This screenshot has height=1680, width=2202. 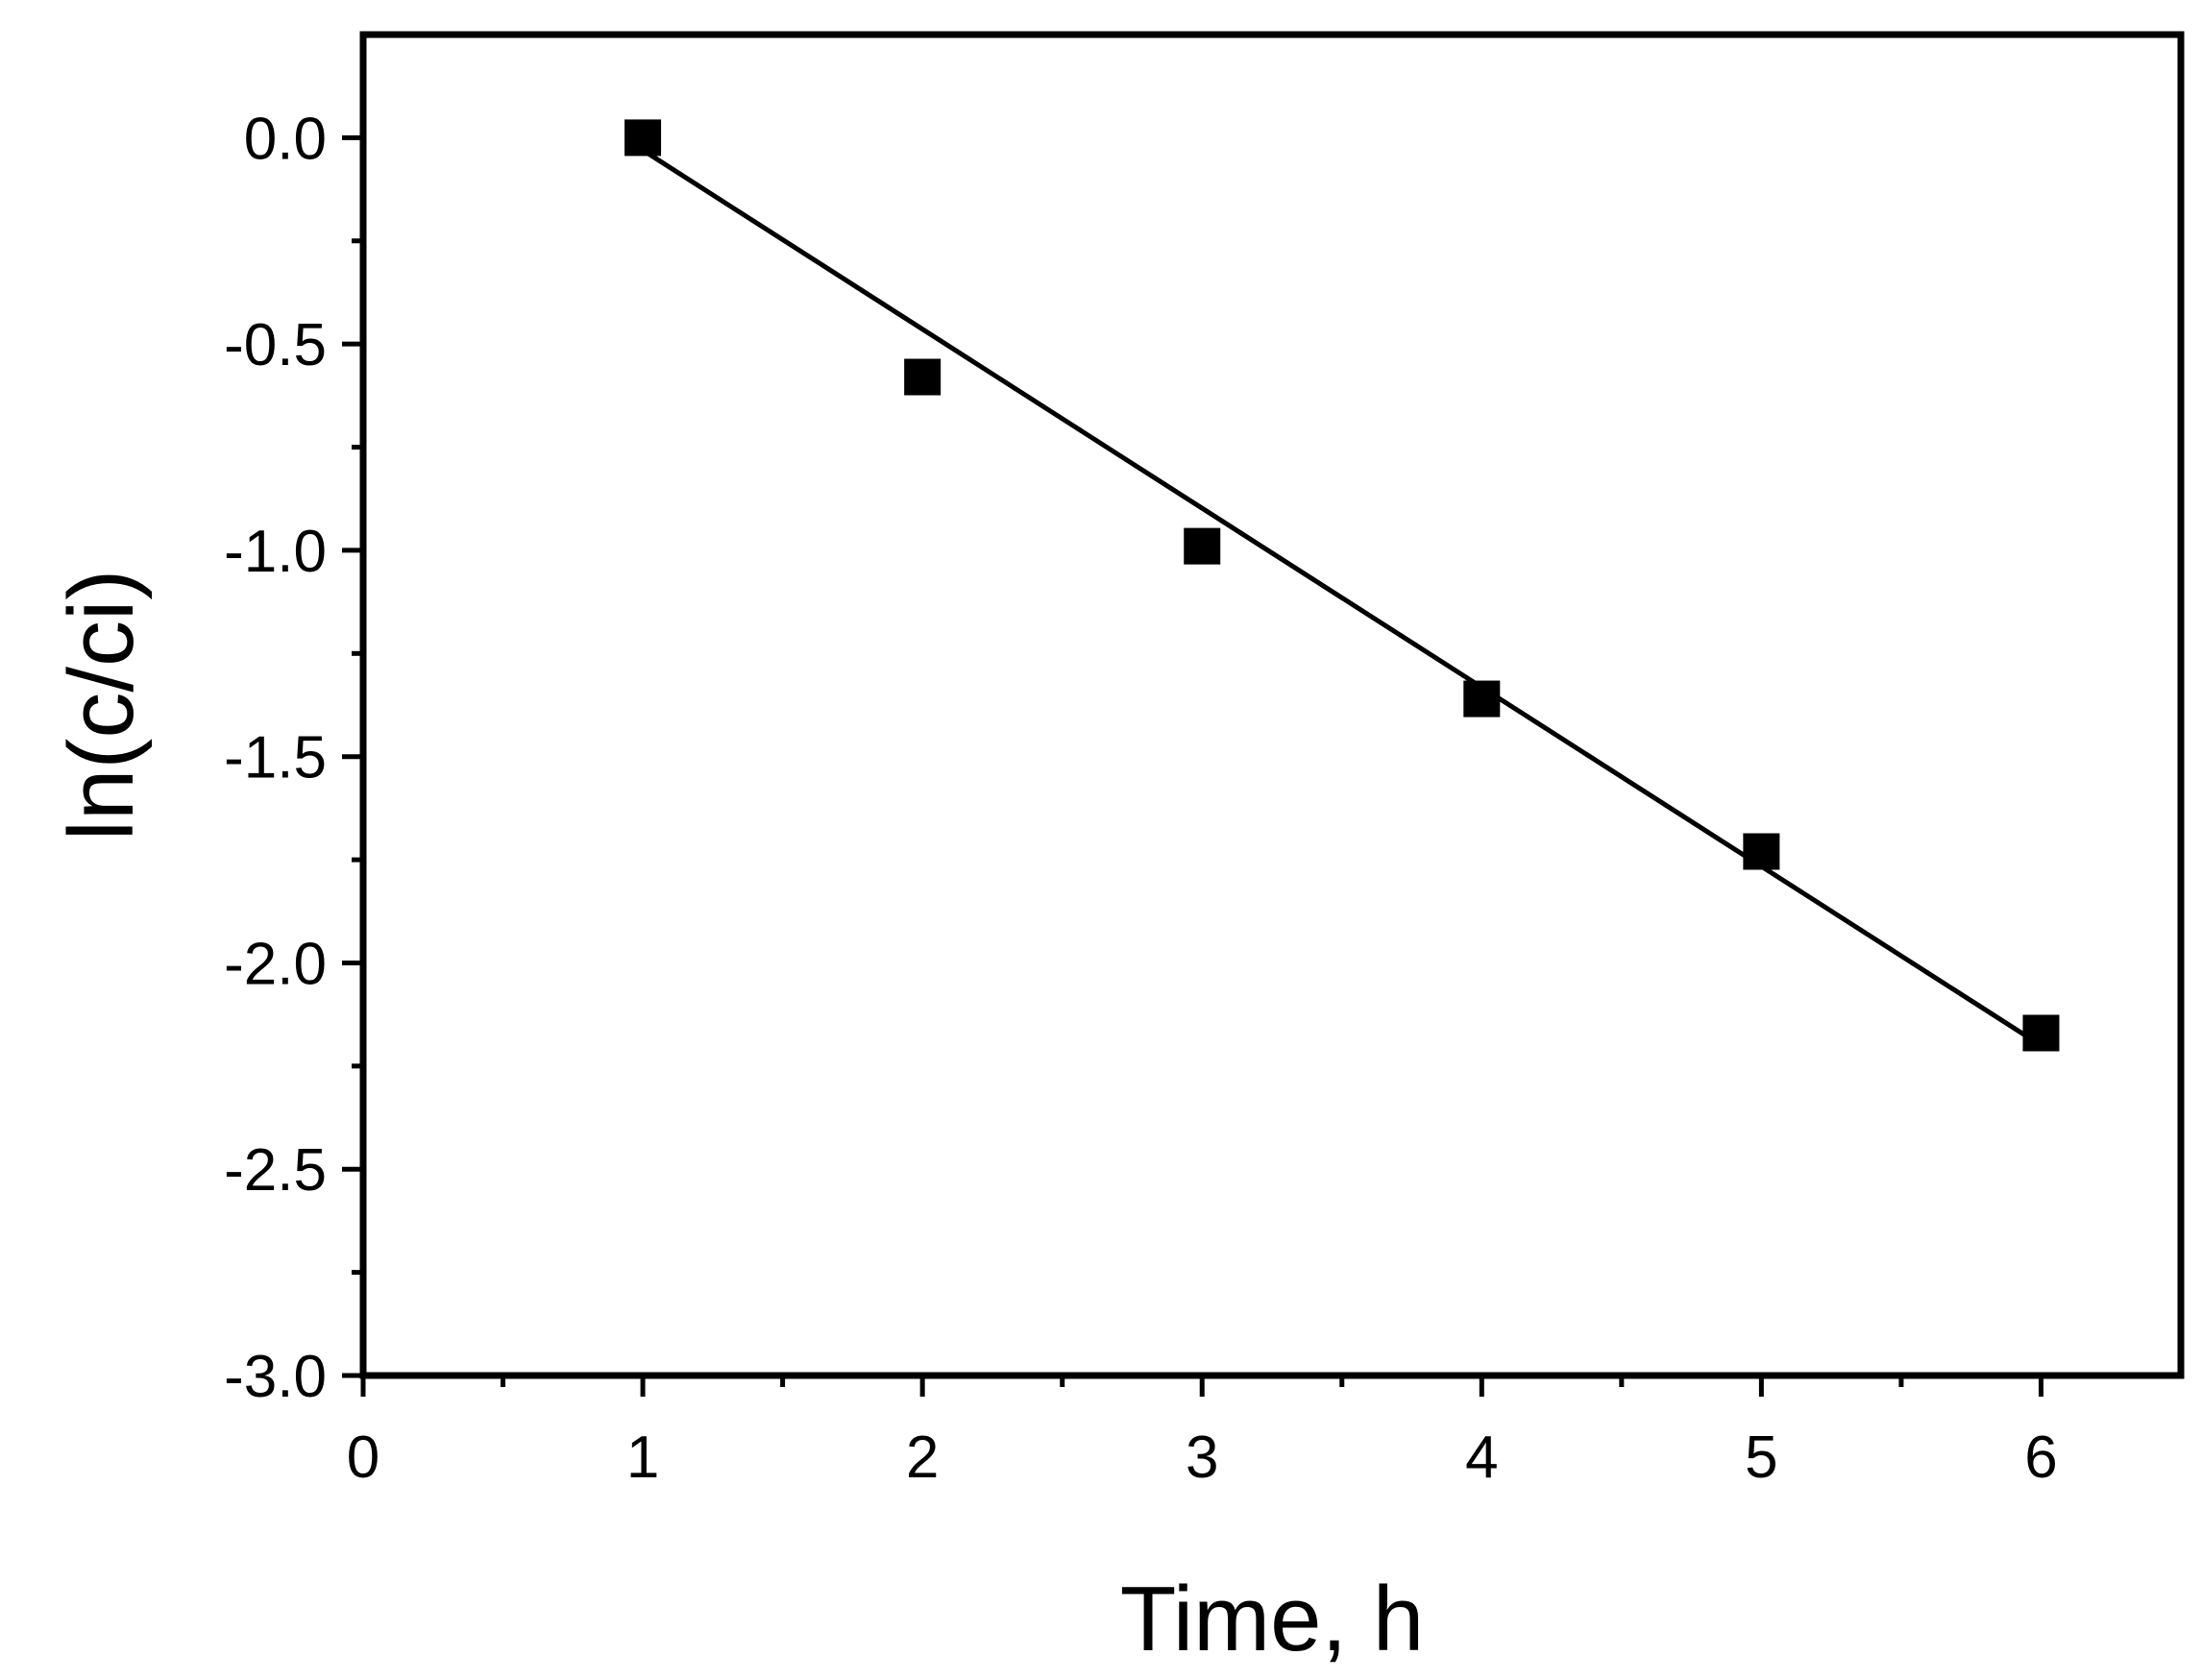 What do you see at coordinates (275, 1170) in the screenshot?
I see `y-tick-label: -2.5` at bounding box center [275, 1170].